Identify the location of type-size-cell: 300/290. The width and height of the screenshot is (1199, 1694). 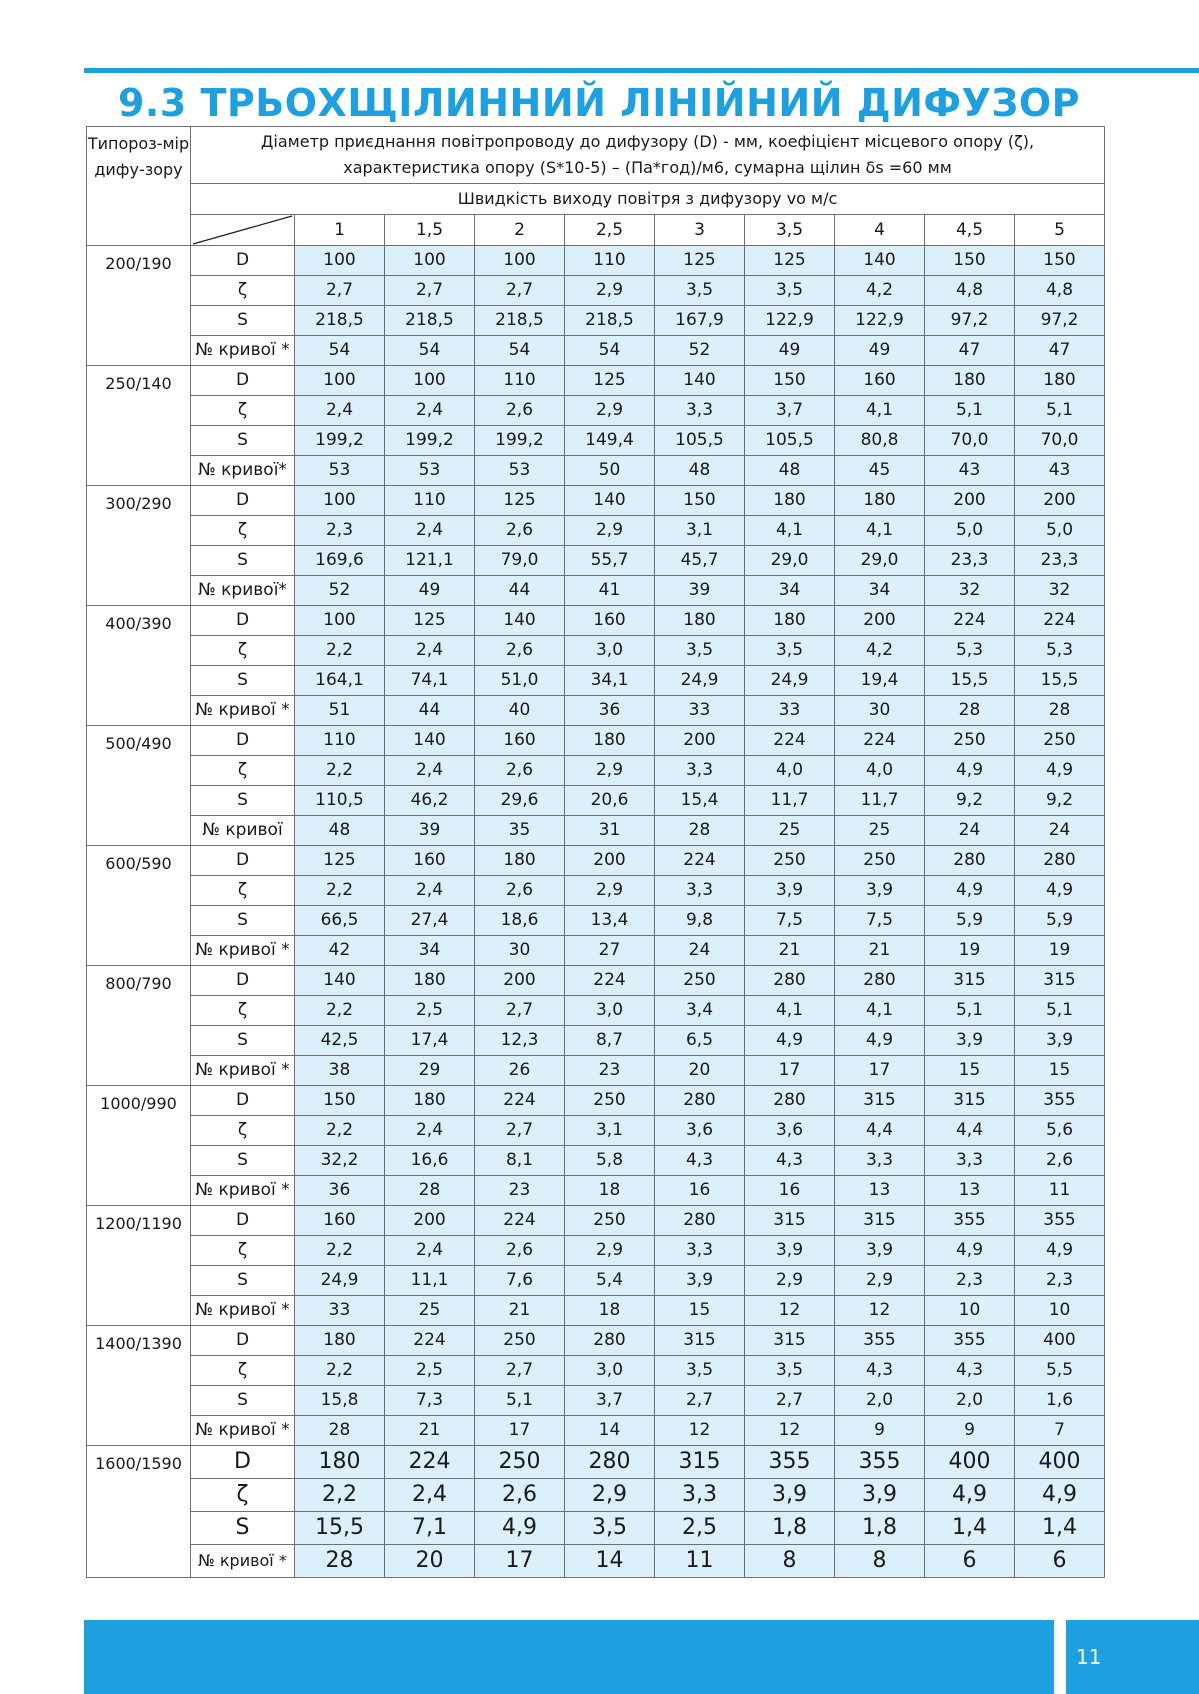
(138, 545).